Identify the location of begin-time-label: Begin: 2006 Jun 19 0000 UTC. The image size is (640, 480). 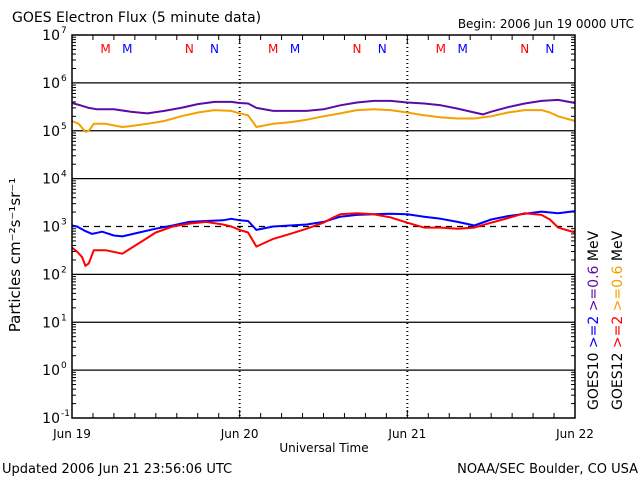
(546, 24).